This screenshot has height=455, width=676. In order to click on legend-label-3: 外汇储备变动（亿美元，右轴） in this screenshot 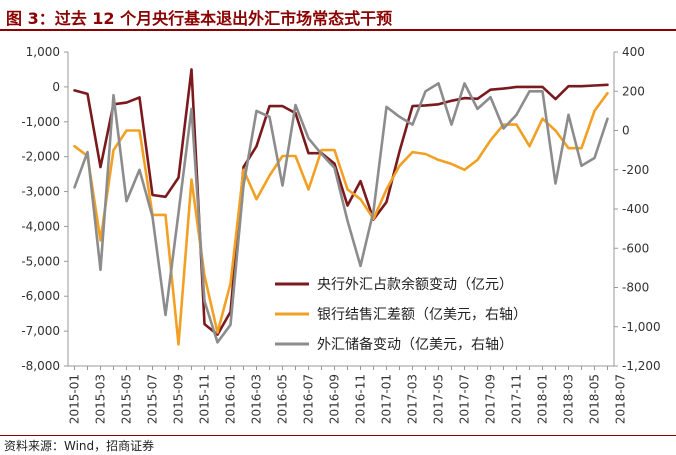, I will do `click(415, 344)`.